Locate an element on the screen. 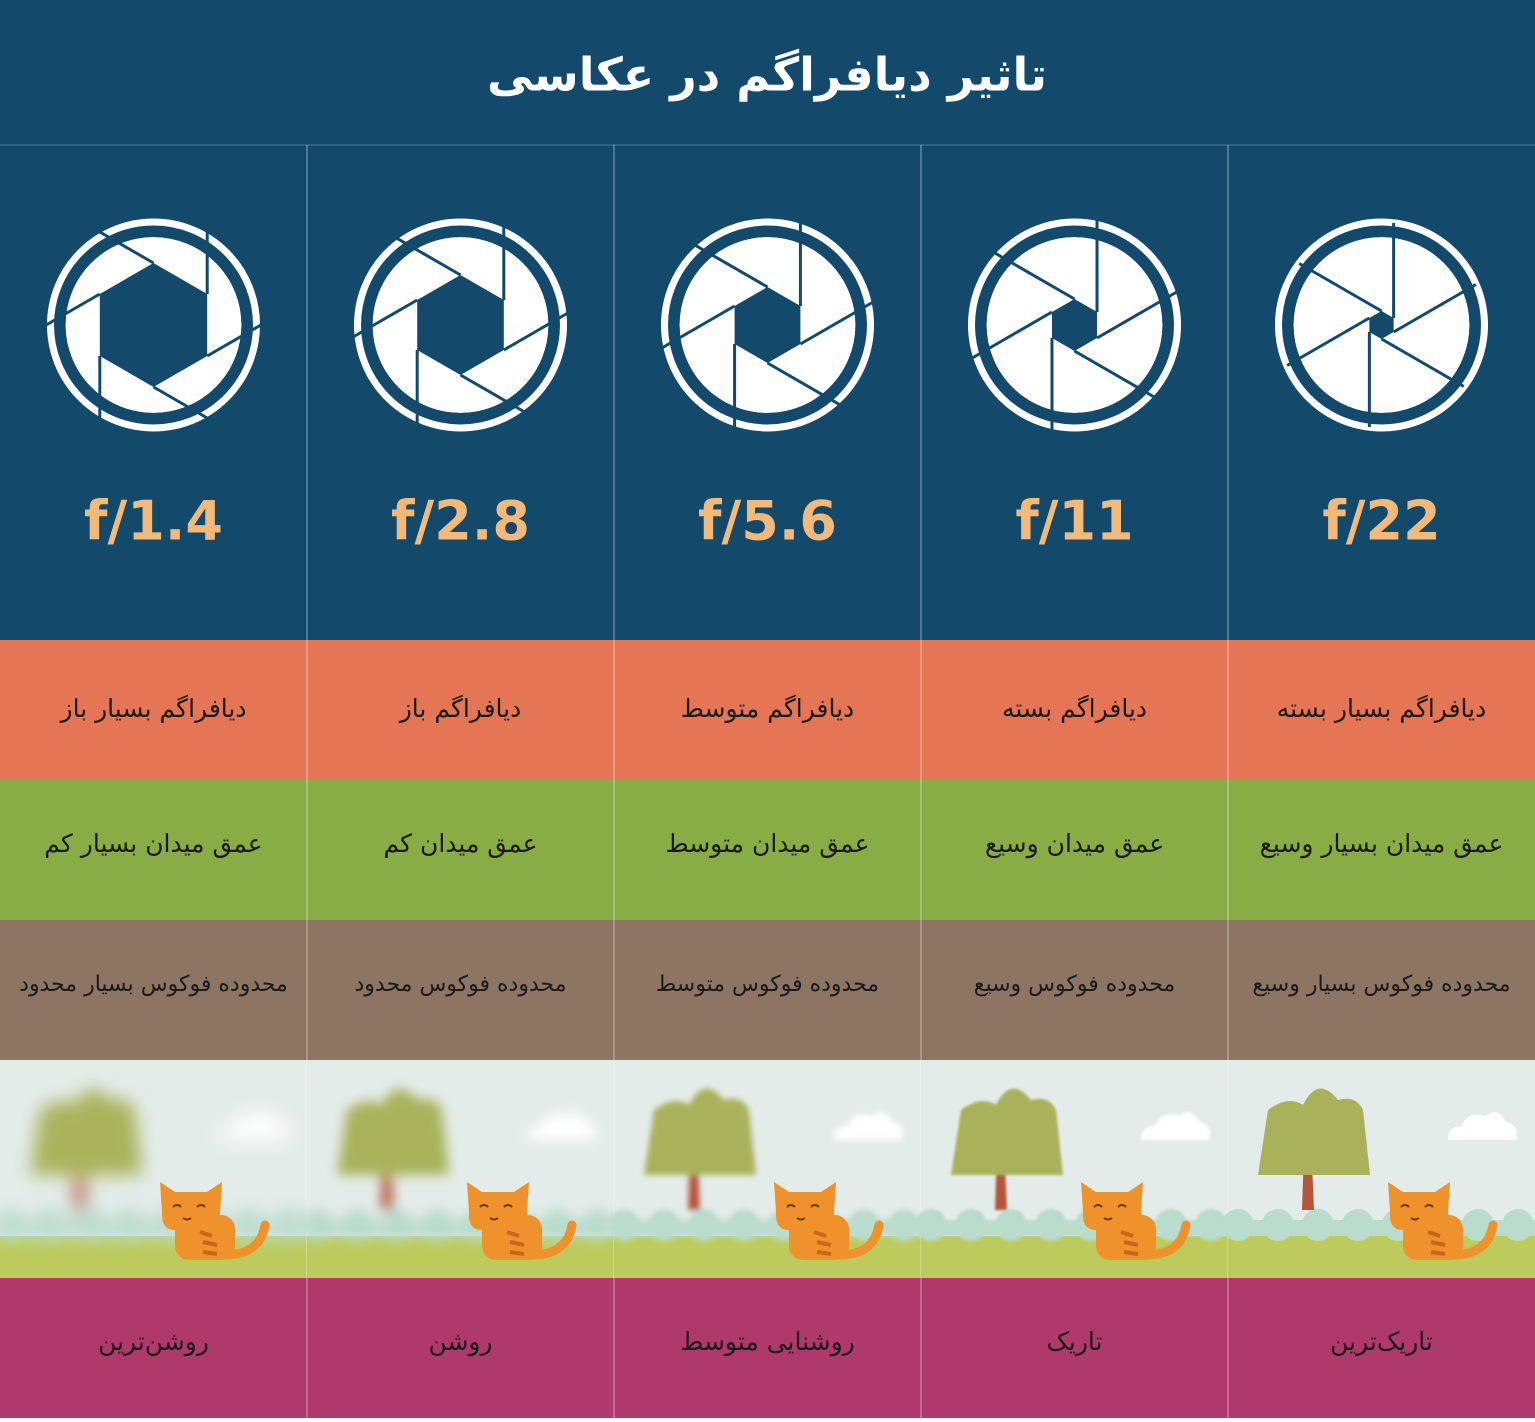 The height and width of the screenshot is (1422, 1535). row-brightness is located at coordinates (767, 1348).